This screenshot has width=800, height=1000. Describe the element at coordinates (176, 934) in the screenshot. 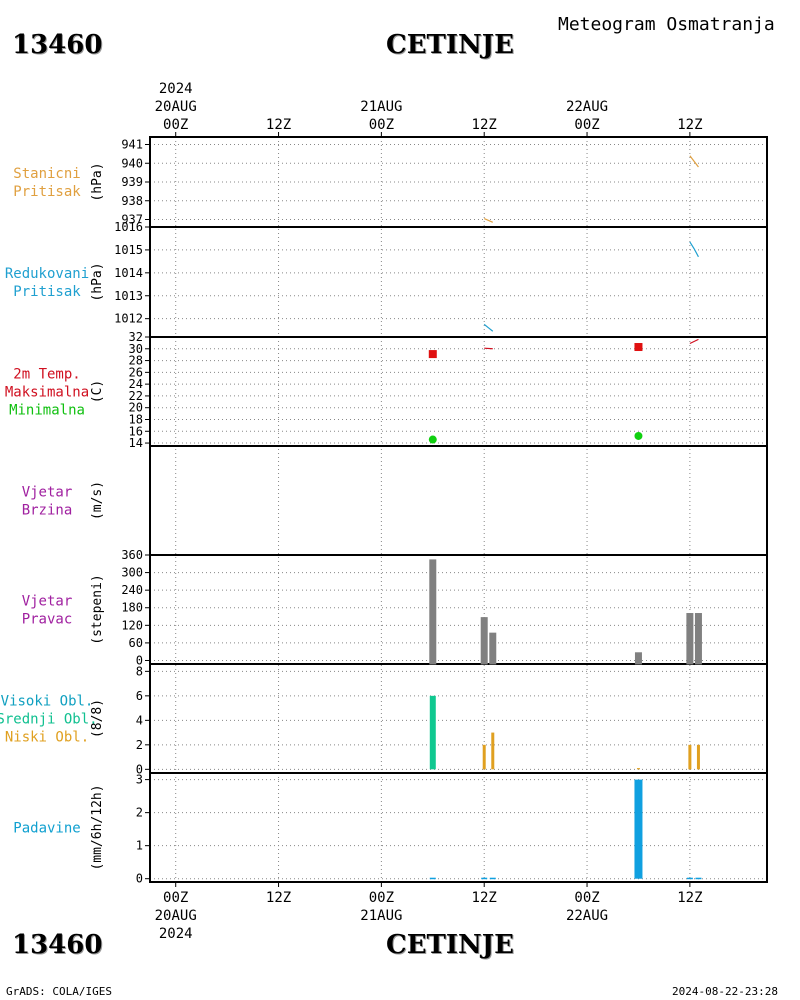

I see `x-year-label-bottom: 2024` at that location.